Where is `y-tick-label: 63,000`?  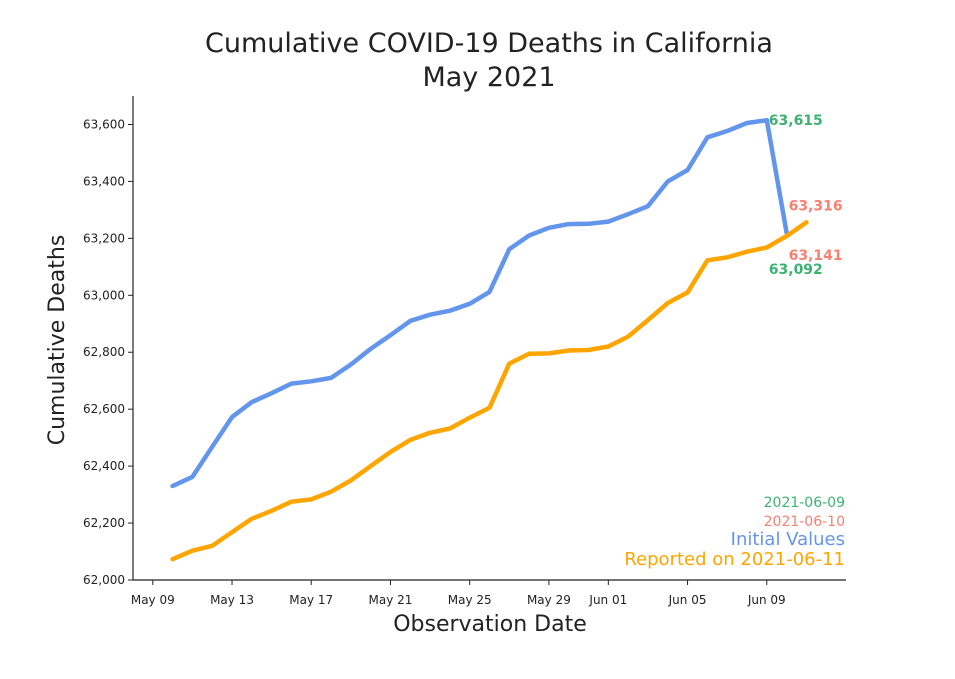 y-tick-label: 63,000 is located at coordinates (104, 295).